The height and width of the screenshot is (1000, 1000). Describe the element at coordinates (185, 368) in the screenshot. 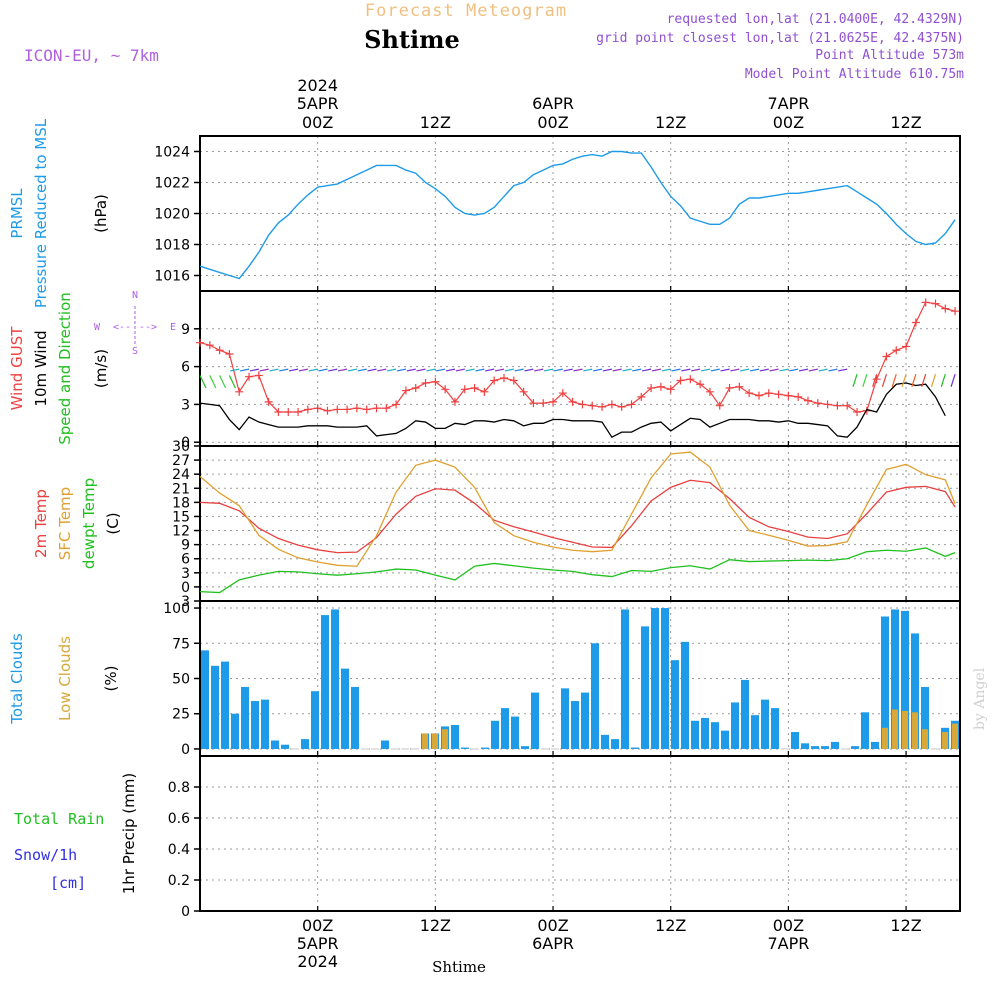

I see `y-tick-label: 6` at that location.